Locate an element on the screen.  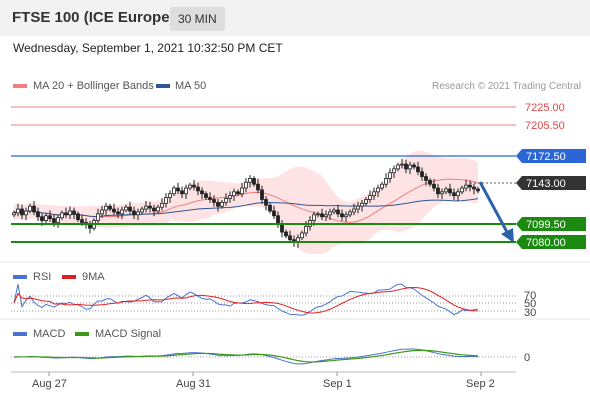
macd-signal-series-line is located at coordinates (246, 356).